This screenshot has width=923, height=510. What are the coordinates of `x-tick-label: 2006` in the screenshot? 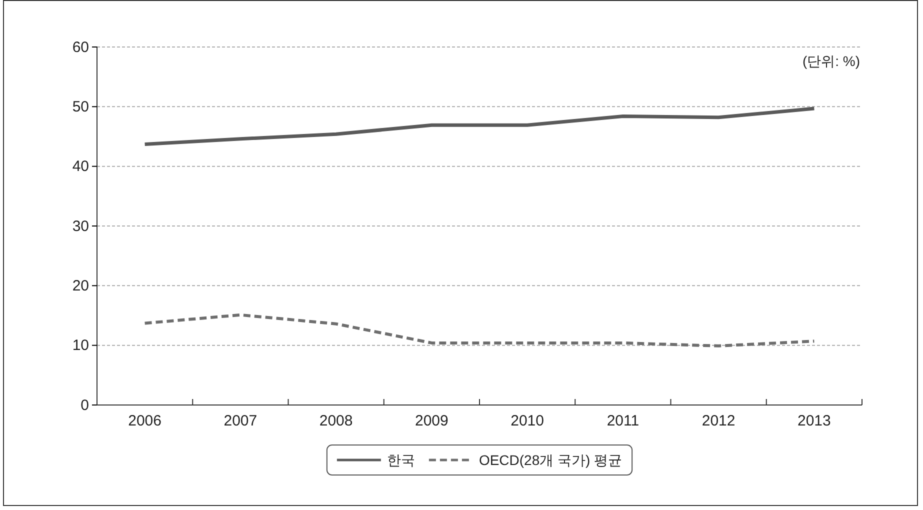 It's located at (145, 421).